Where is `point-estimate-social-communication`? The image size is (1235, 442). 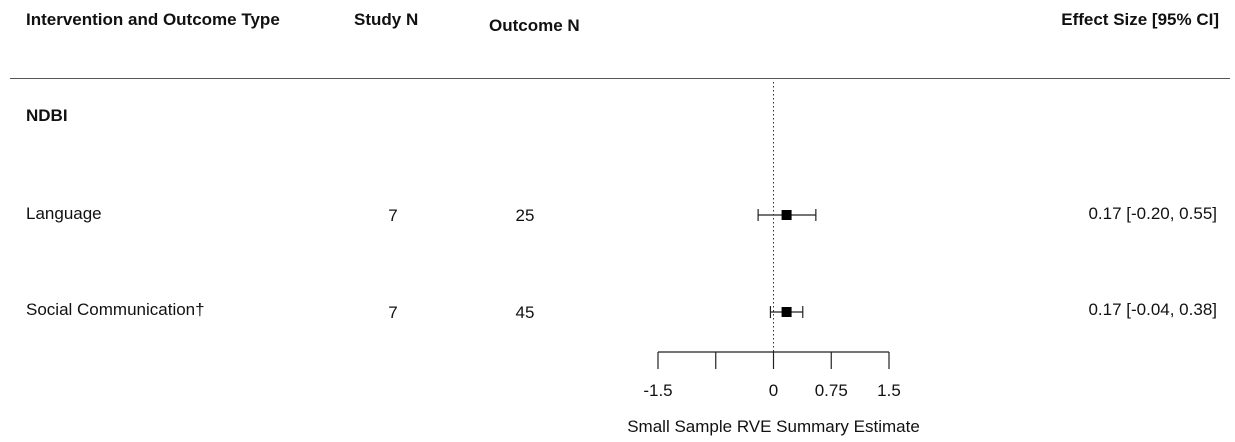 point-estimate-social-communication is located at coordinates (786, 312).